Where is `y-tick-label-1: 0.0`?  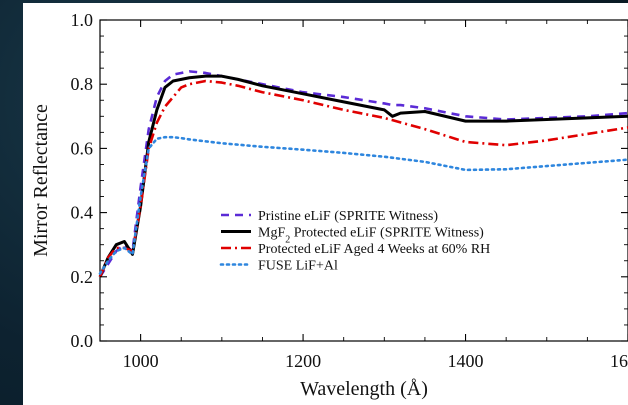
y-tick-label-1: 0.0 is located at coordinates (82, 341).